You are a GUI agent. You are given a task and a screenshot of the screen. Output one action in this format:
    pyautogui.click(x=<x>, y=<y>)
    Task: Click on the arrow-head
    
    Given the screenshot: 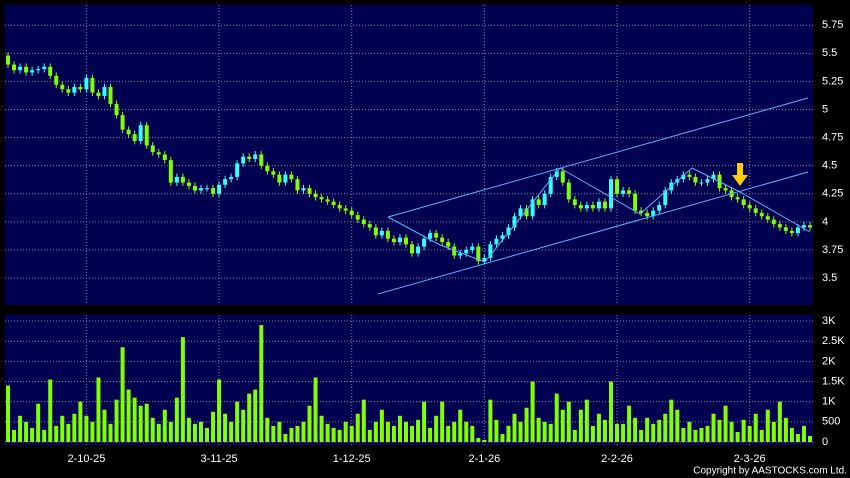 What is the action you would take?
    pyautogui.click(x=740, y=180)
    